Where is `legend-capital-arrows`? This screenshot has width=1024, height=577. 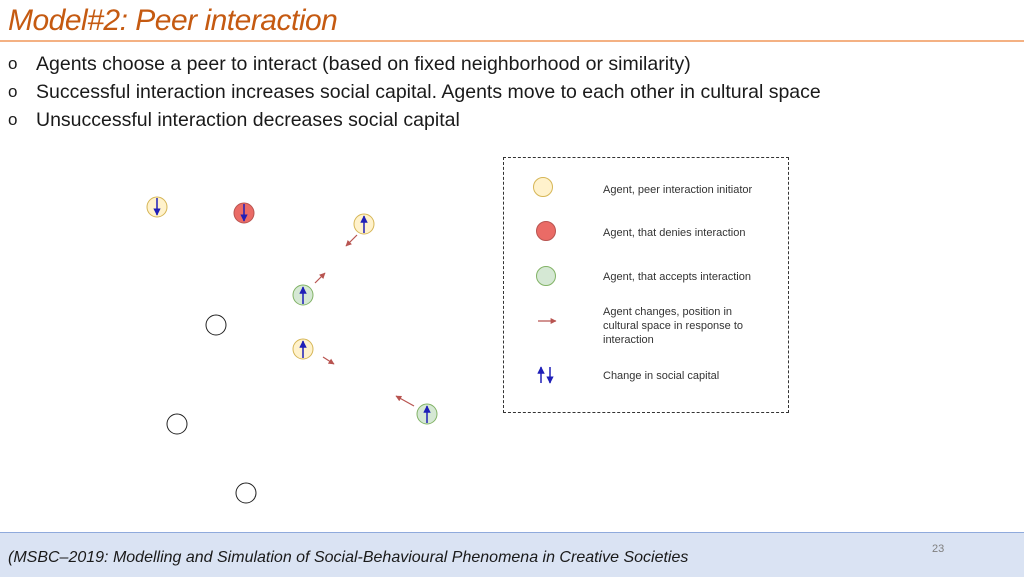 legend-capital-arrows is located at coordinates (545, 375).